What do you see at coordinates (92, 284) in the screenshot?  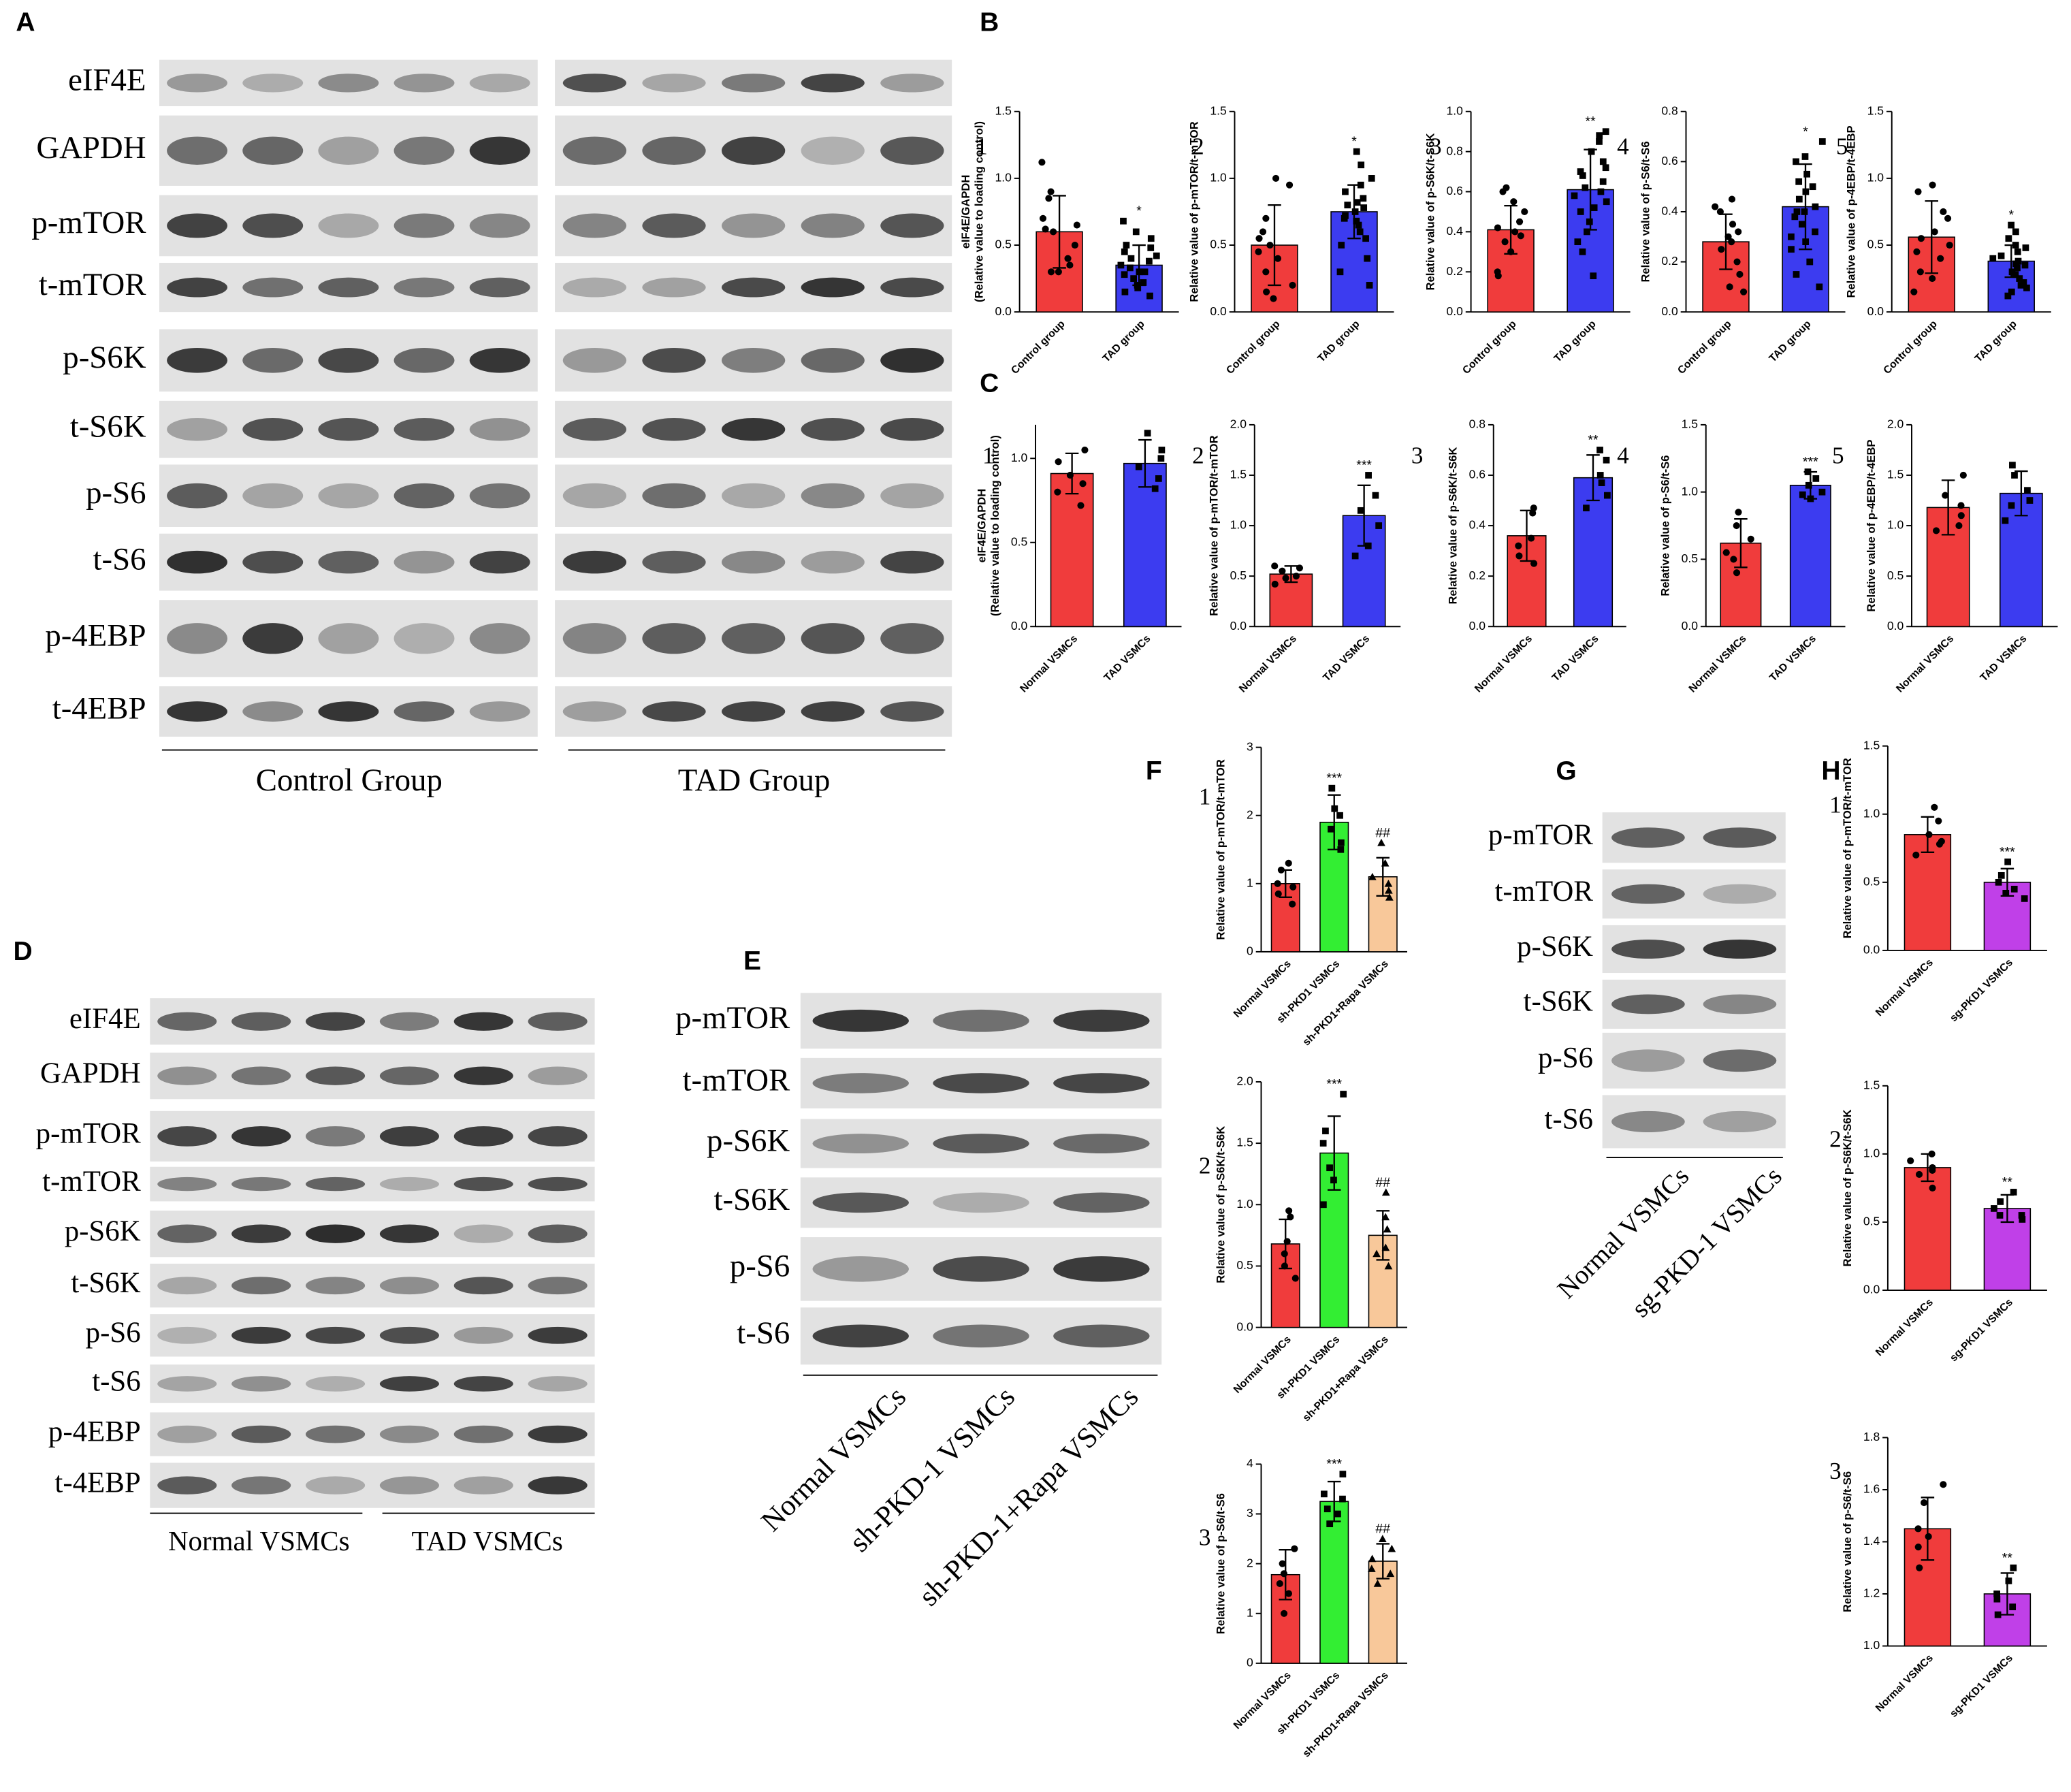 I see `blot-row-label: t-mTOR` at bounding box center [92, 284].